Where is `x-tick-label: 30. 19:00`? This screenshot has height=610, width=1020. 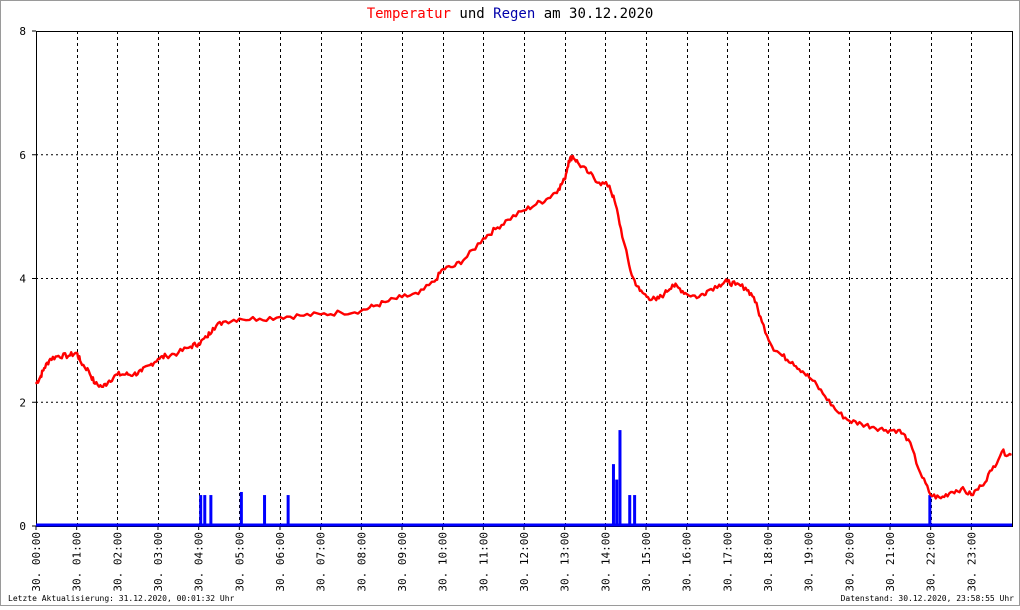 x-tick-label: 30. 19:00 is located at coordinates (809, 562).